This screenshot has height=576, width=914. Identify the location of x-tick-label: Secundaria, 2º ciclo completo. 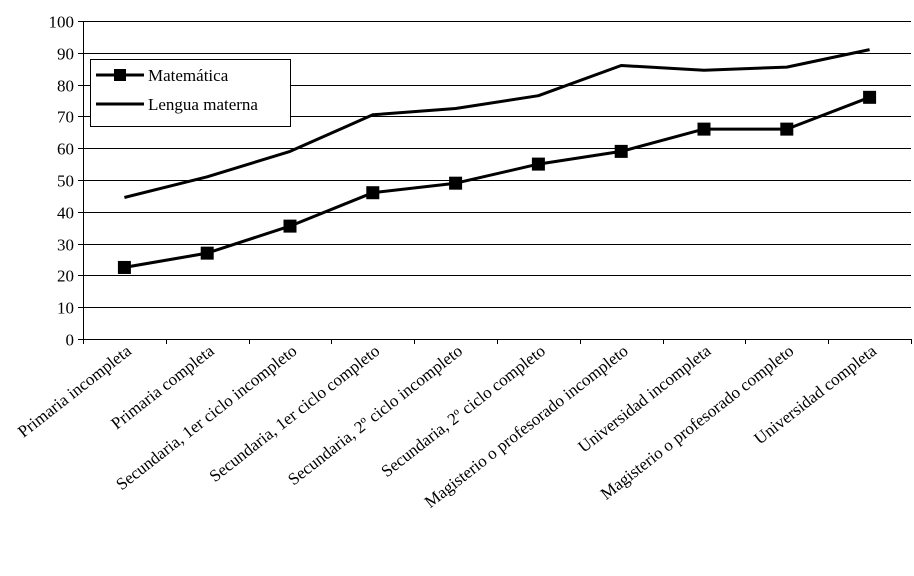
(463, 411).